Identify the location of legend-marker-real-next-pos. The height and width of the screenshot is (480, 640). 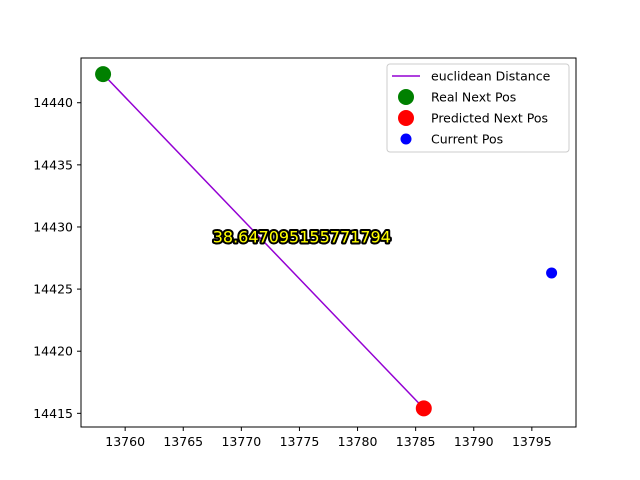
(406, 97).